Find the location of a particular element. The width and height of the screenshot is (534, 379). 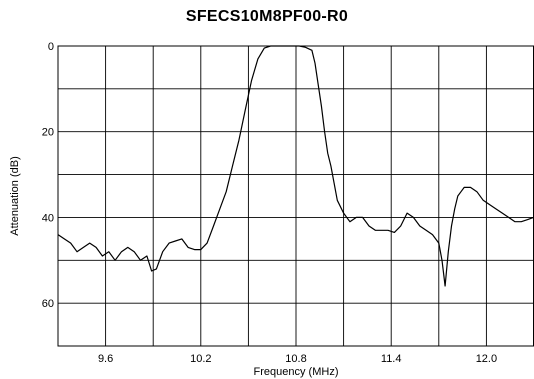

y-tick-label: 20 is located at coordinates (48, 133).